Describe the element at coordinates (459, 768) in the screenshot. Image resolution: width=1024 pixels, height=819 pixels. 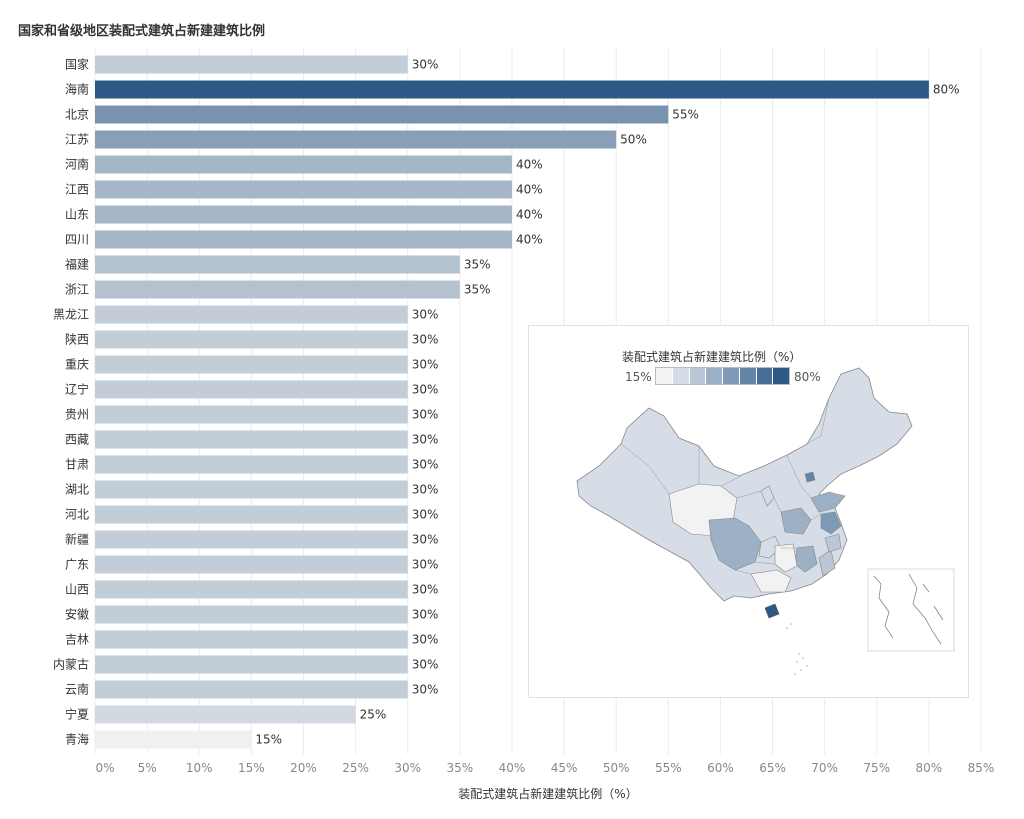
I see `x-tick-label: 35%` at that location.